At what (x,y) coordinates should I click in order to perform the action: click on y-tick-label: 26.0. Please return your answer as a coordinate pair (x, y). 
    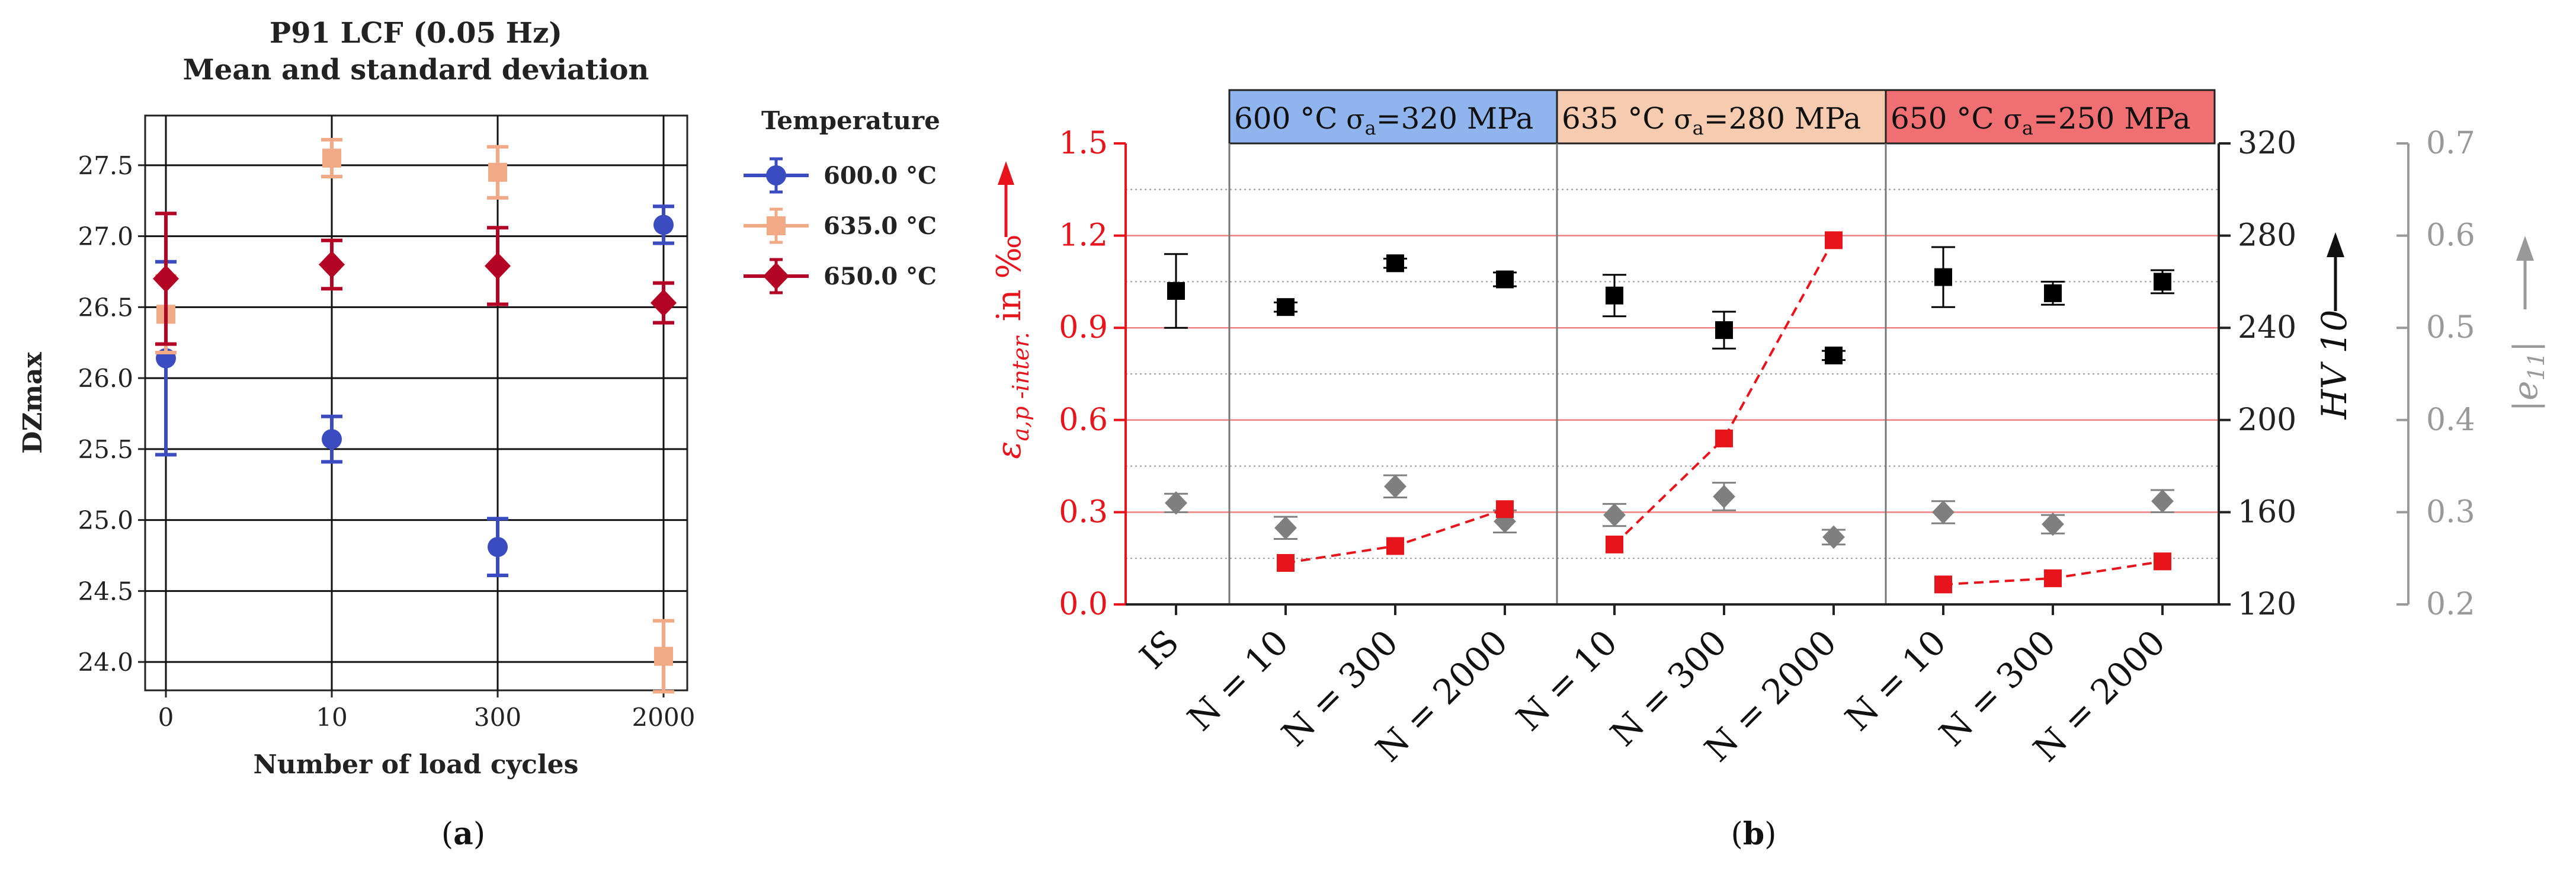
    Looking at the image, I should click on (105, 378).